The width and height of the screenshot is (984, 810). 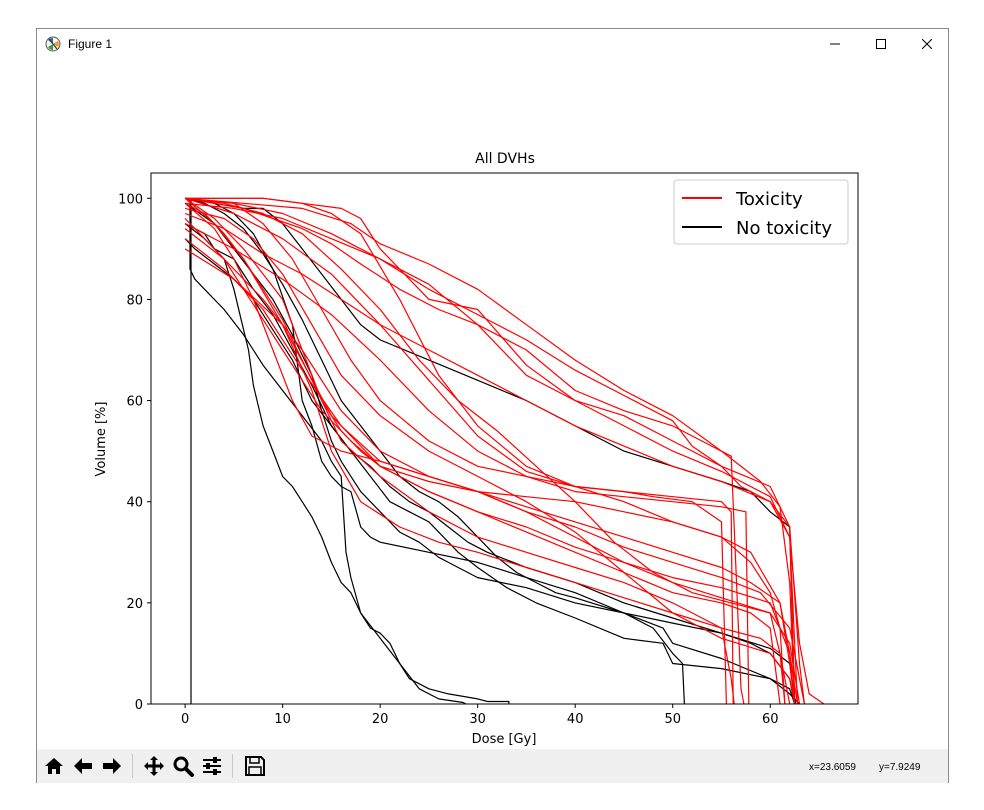 I want to click on home-icon, so click(x=54, y=766).